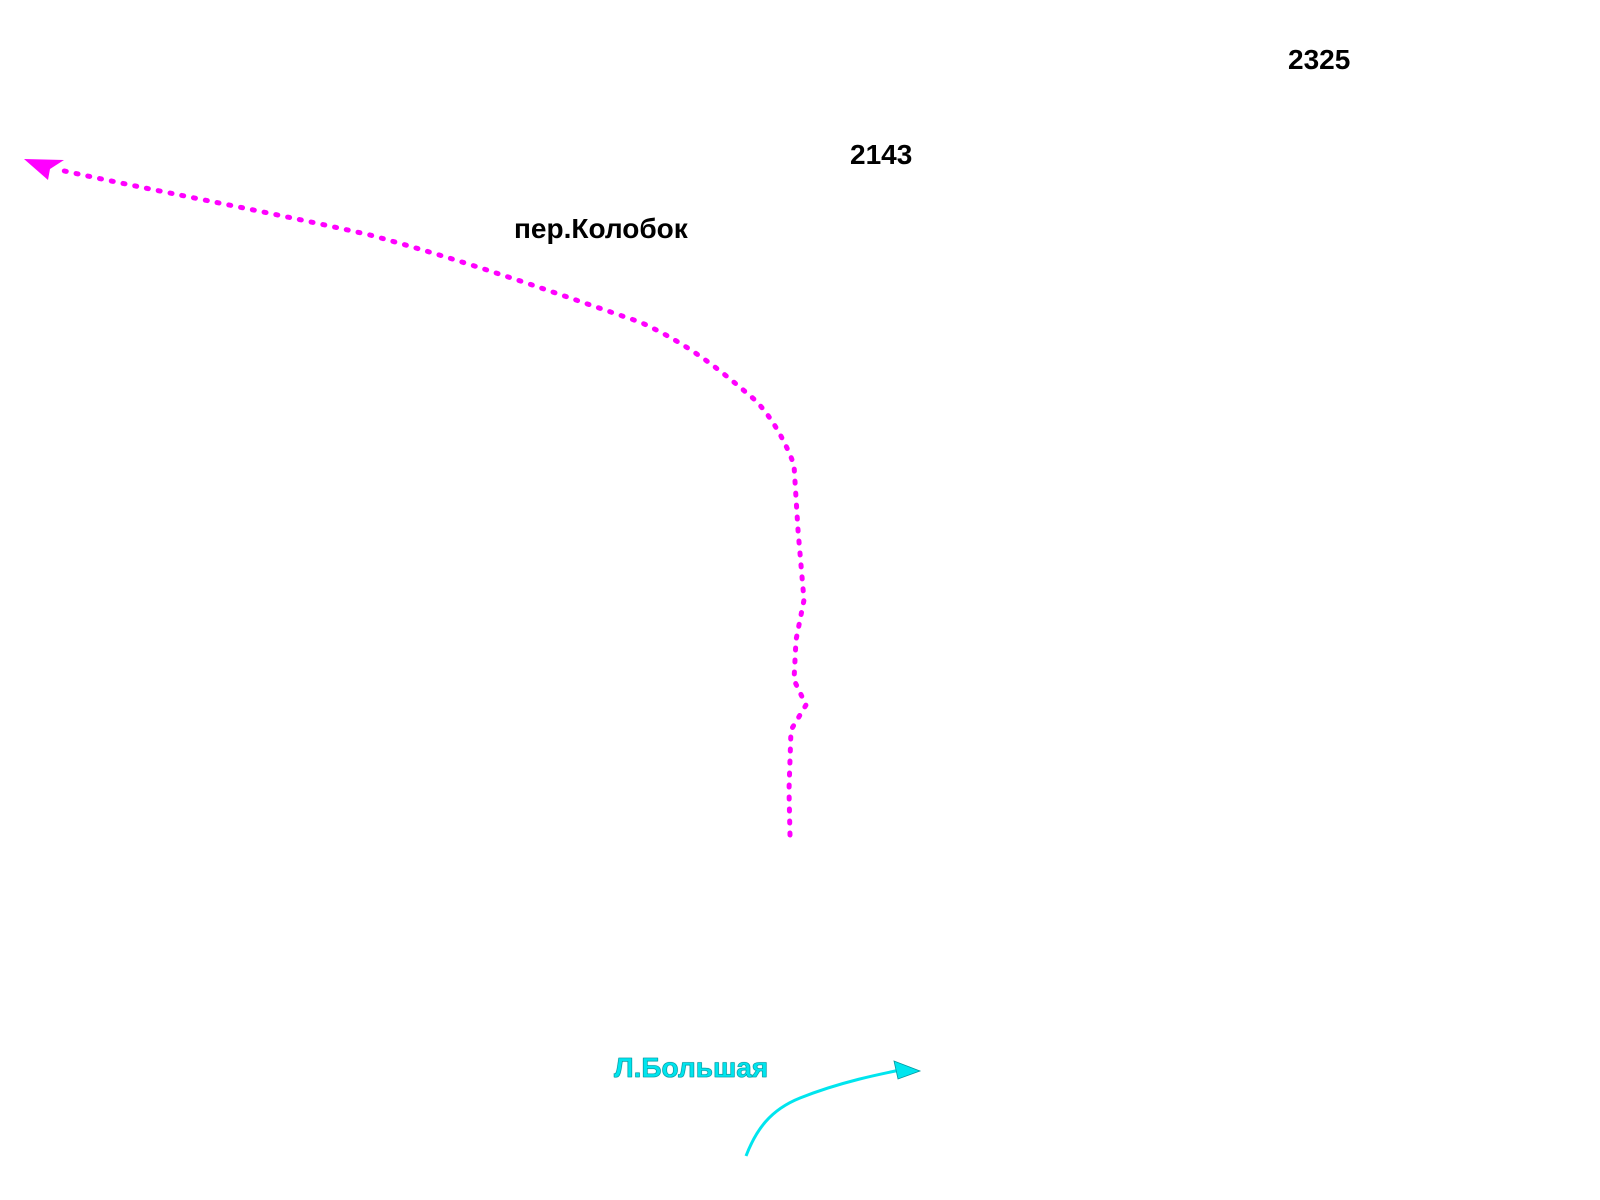 The height and width of the screenshot is (1200, 1600). What do you see at coordinates (691, 1068) in the screenshot?
I see `river-label: Л.Большая` at bounding box center [691, 1068].